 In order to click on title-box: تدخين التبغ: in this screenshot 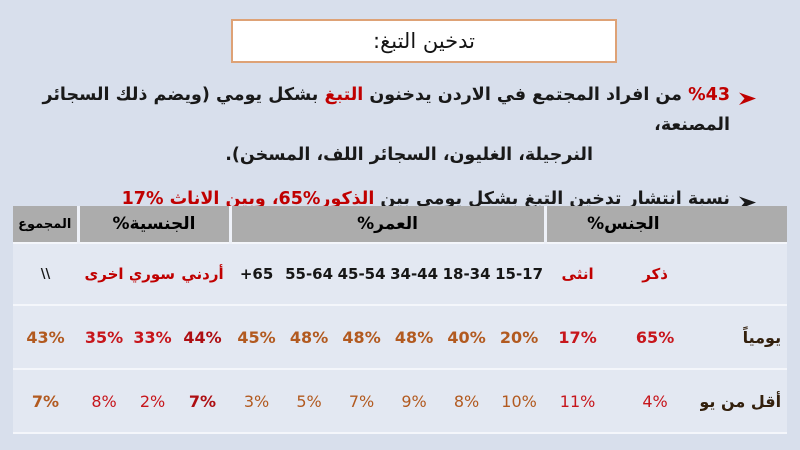, I will do `click(424, 41)`.